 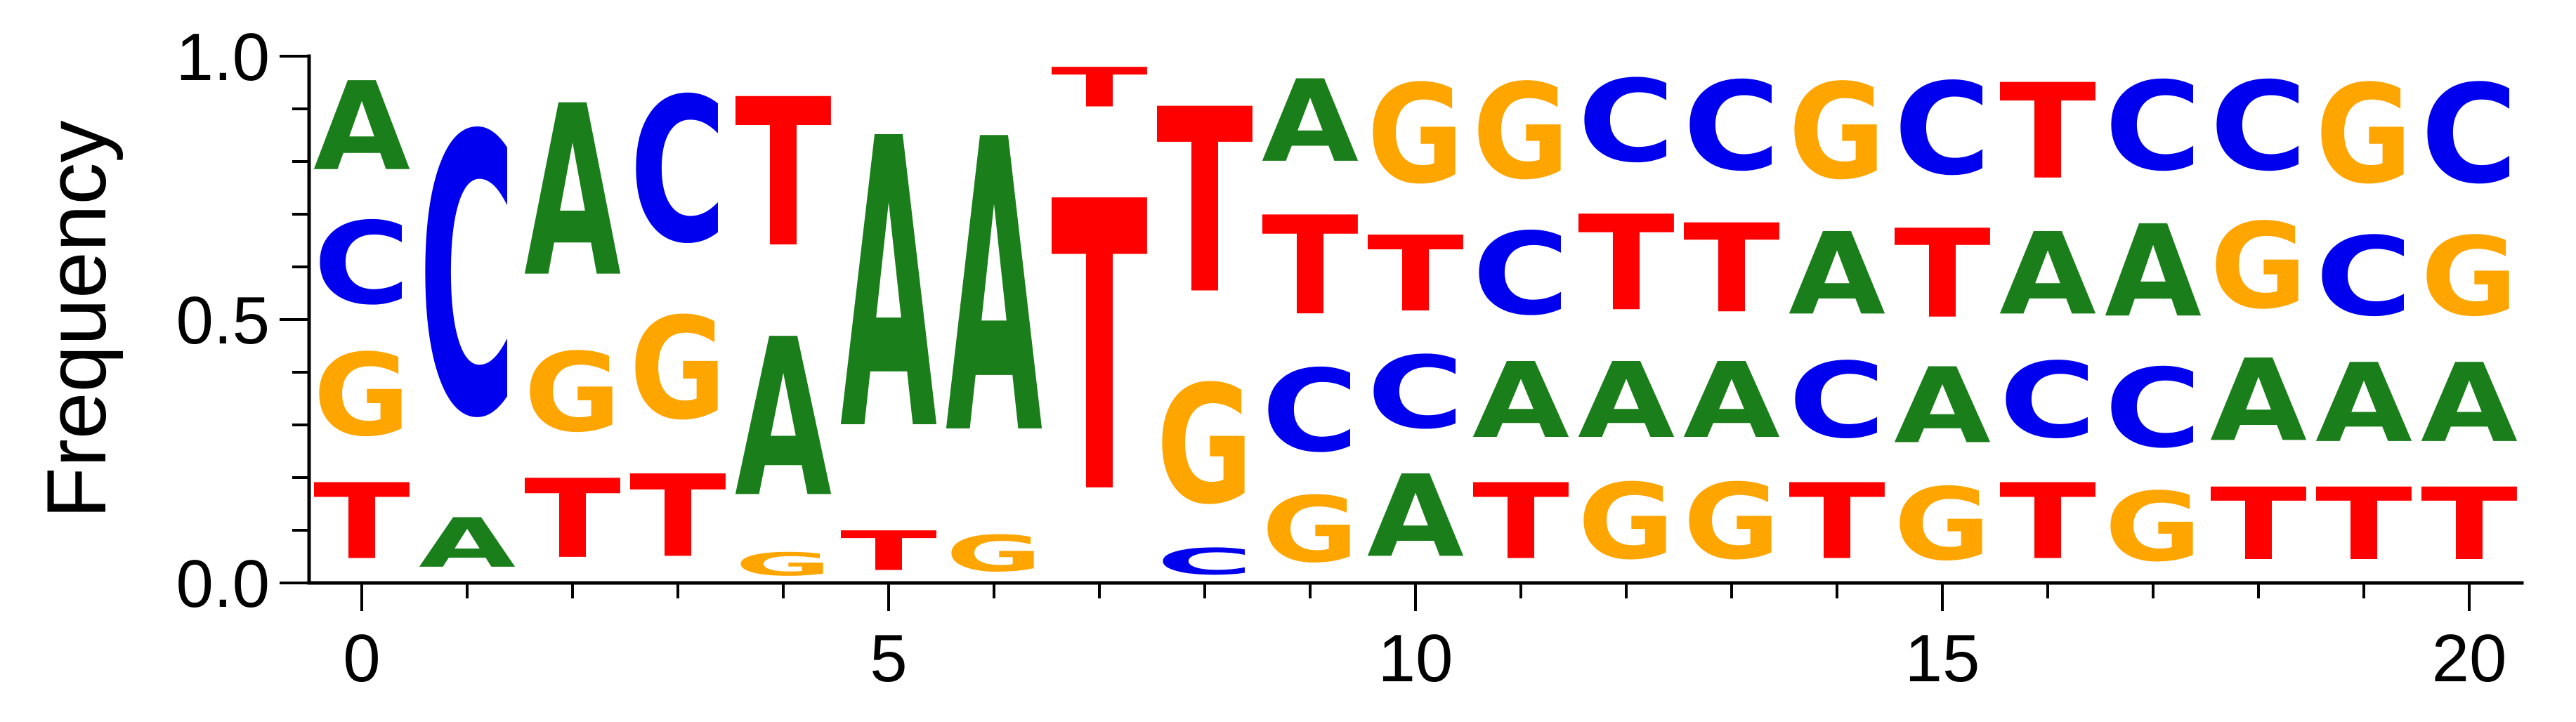 I want to click on logo-letter-T-pos-13: T, so click(x=1731, y=270).